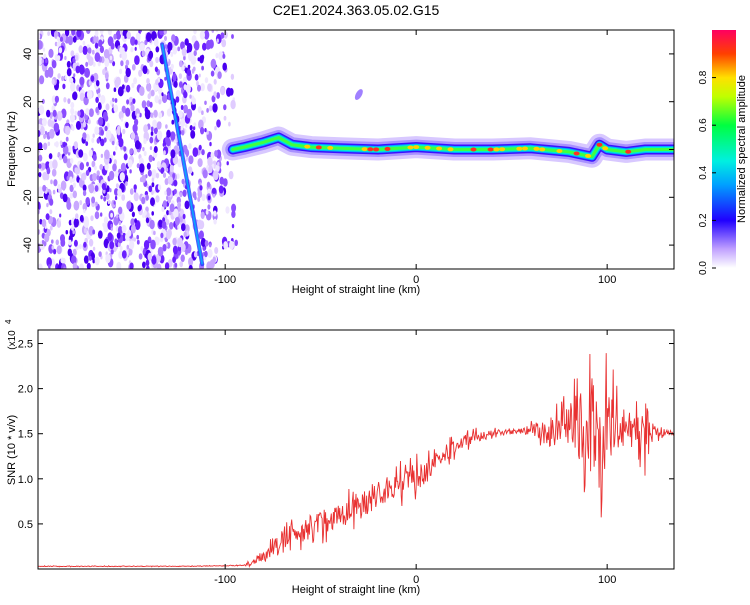 Image resolution: width=750 pixels, height=605 pixels. Describe the element at coordinates (703, 77) in the screenshot. I see `colorbar-tick-label: 0.8` at that location.